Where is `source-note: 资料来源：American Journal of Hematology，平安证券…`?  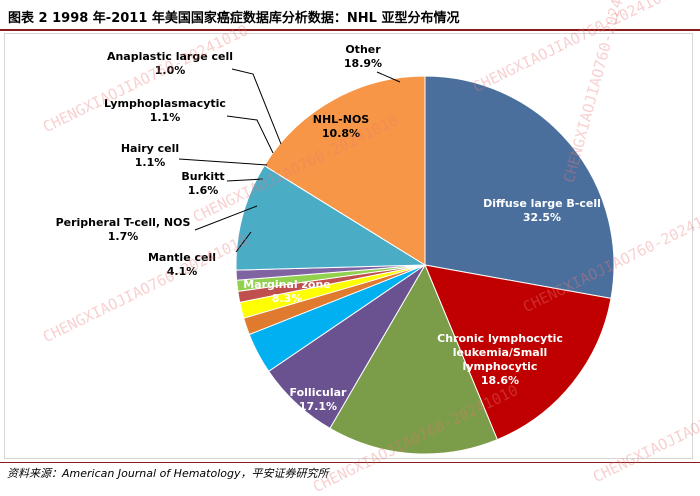 source-note: 资料来源：American Journal of Hematology，平安证券… is located at coordinates (168, 473).